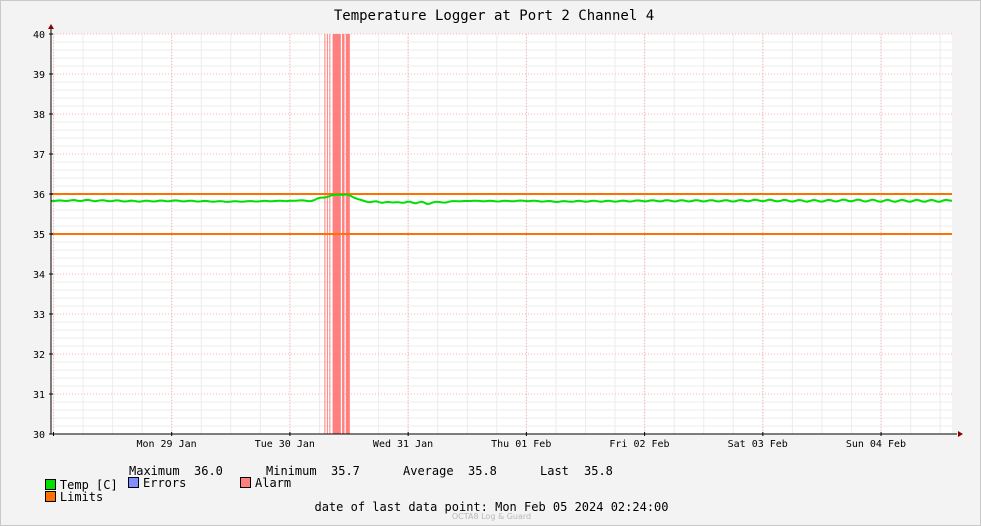 The width and height of the screenshot is (981, 526). Describe the element at coordinates (39, 275) in the screenshot. I see `y-tick-label: 34` at that location.